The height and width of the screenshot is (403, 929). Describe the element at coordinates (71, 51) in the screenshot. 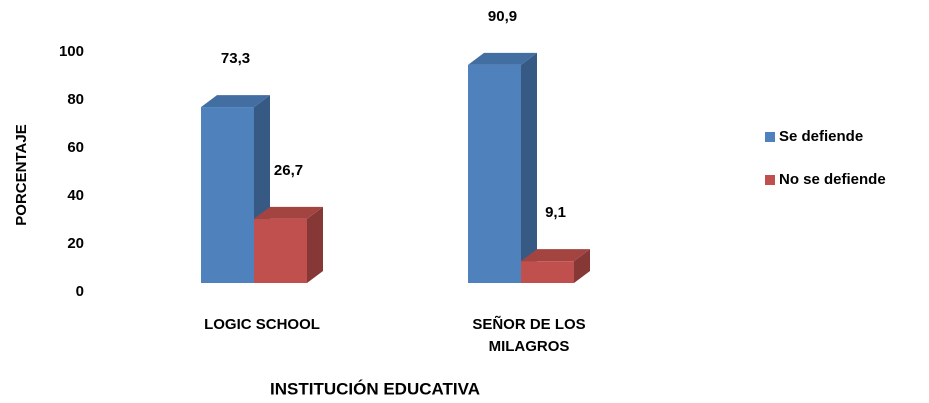

I see `y-tick-label: 100` at that location.